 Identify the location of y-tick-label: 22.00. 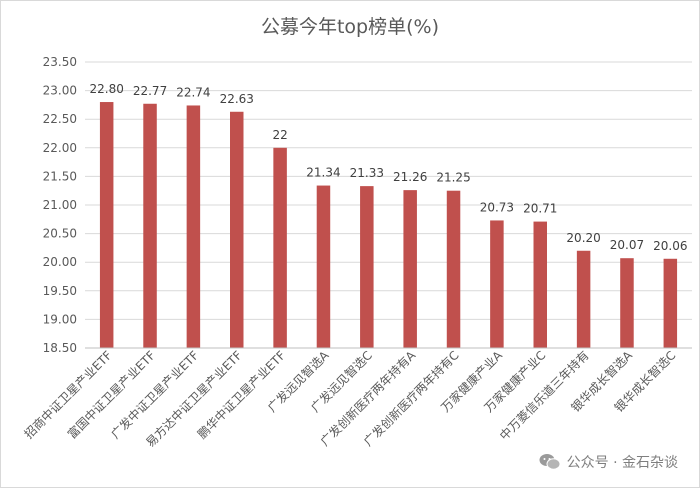
(60, 148).